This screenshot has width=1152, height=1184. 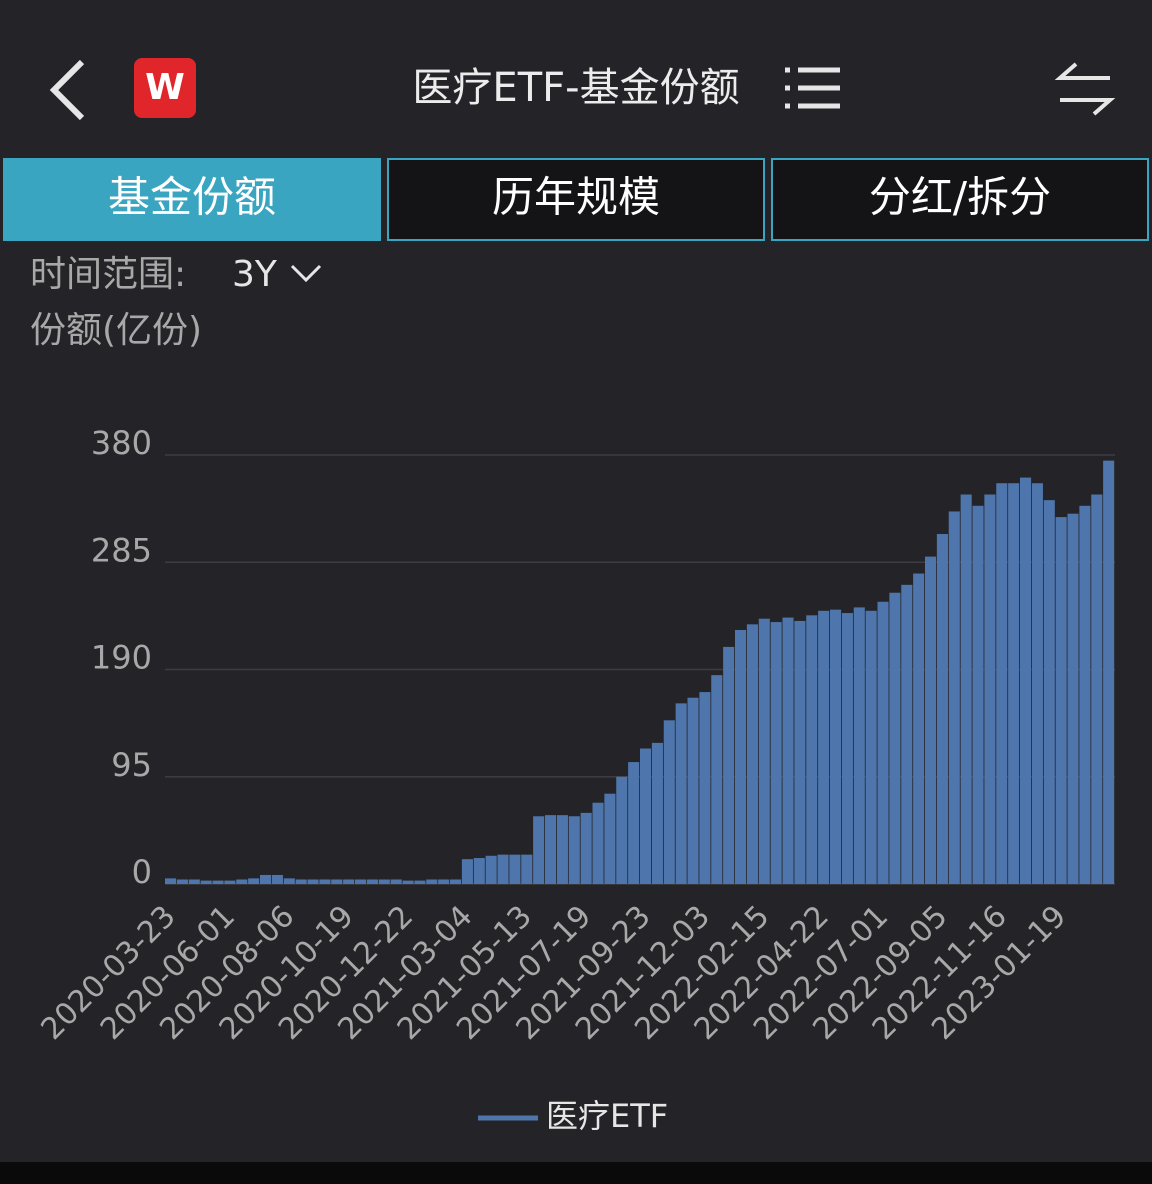 What do you see at coordinates (255, 274) in the screenshot?
I see `filter-value: 3Y` at bounding box center [255, 274].